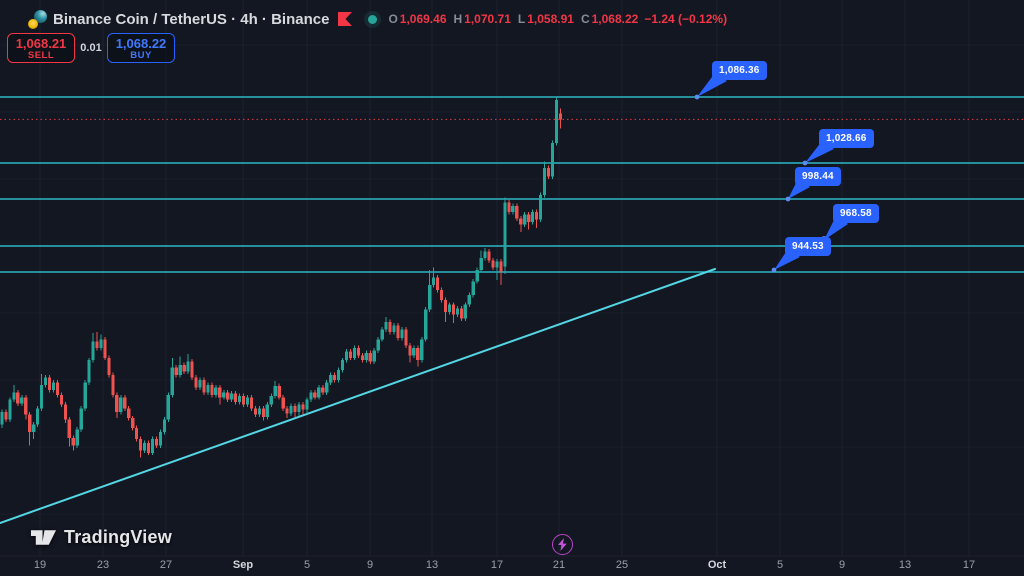 The height and width of the screenshot is (576, 1024). I want to click on price-level-label: 1,028.66, so click(846, 138).